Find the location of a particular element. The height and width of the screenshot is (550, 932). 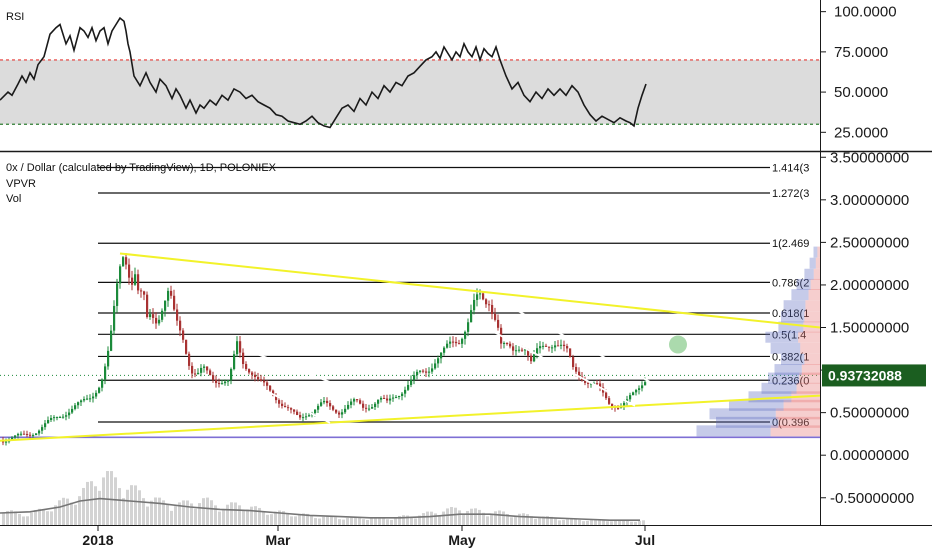

rsi-tick-label: 50.0000 is located at coordinates (861, 92).